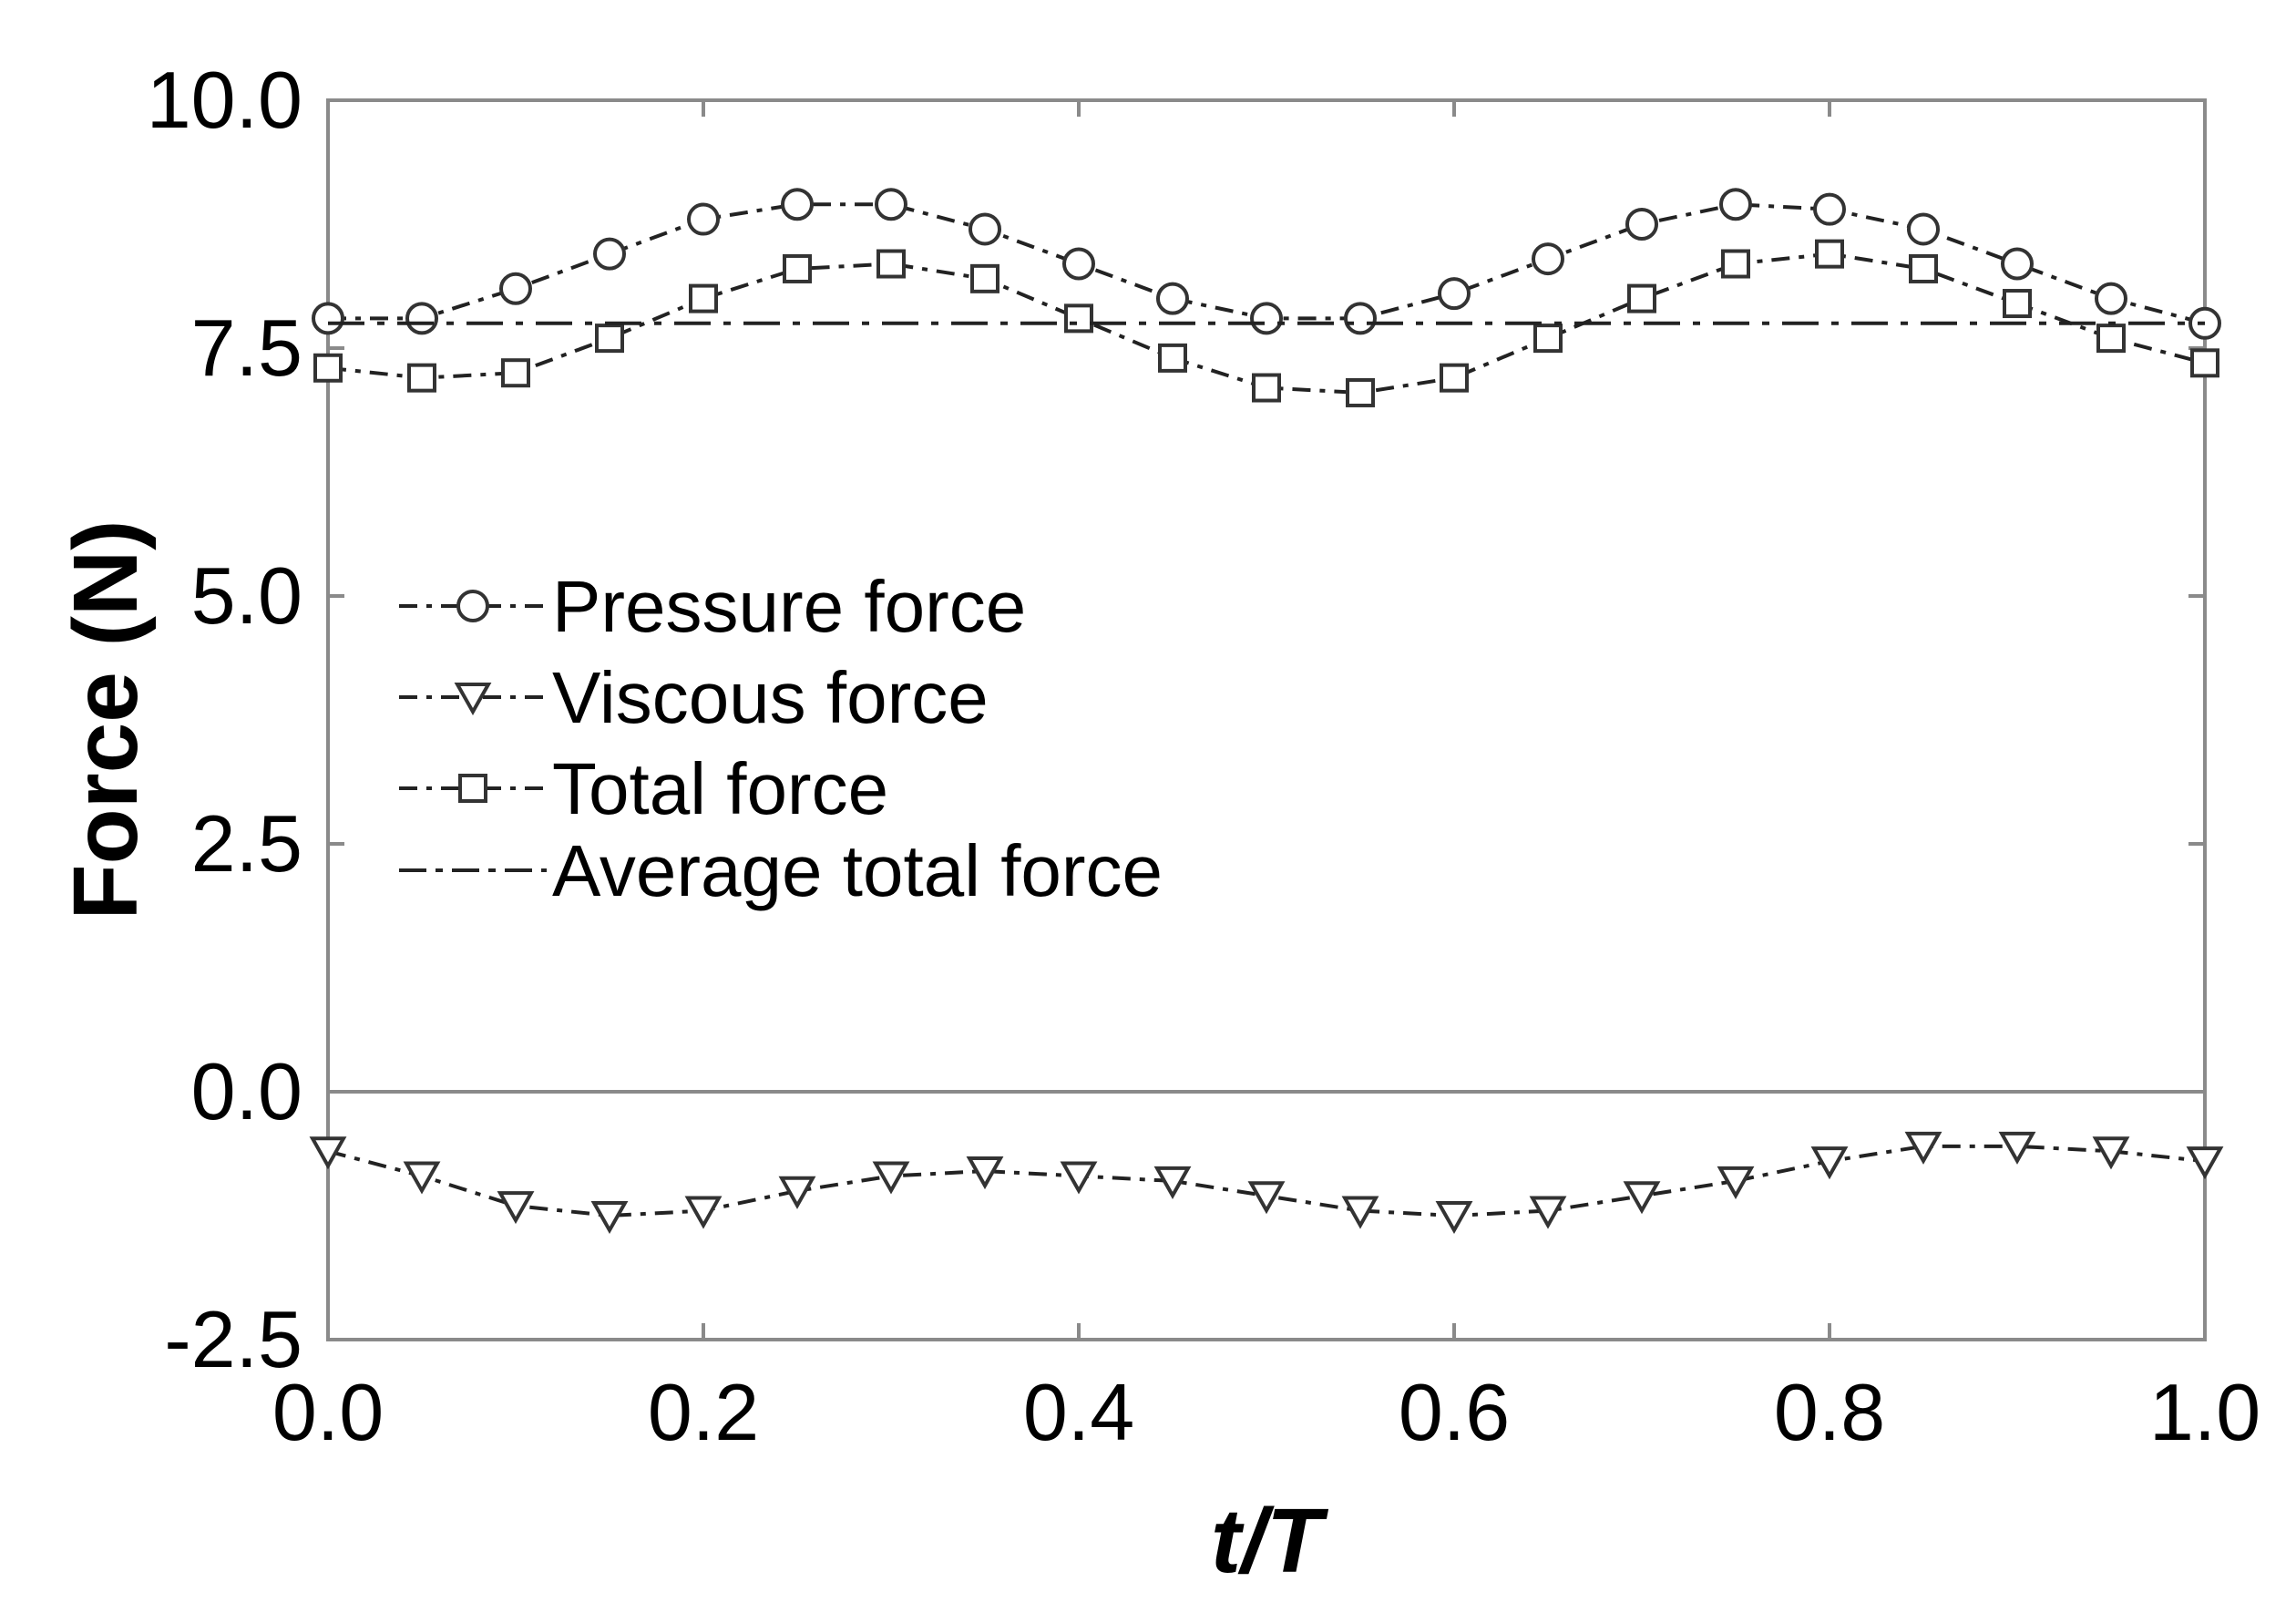 The height and width of the screenshot is (1613, 2296). What do you see at coordinates (246, 595) in the screenshot?
I see `y-tick-label: 5.0` at bounding box center [246, 595].